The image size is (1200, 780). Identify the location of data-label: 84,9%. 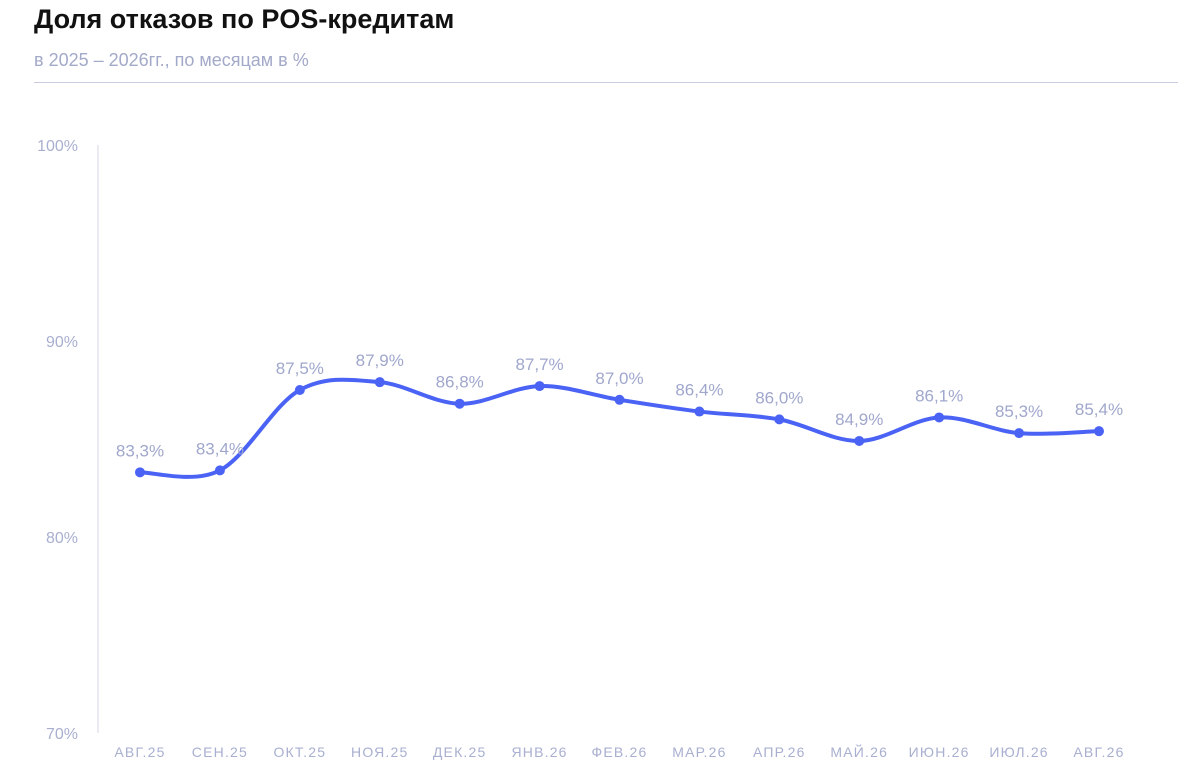
(859, 419).